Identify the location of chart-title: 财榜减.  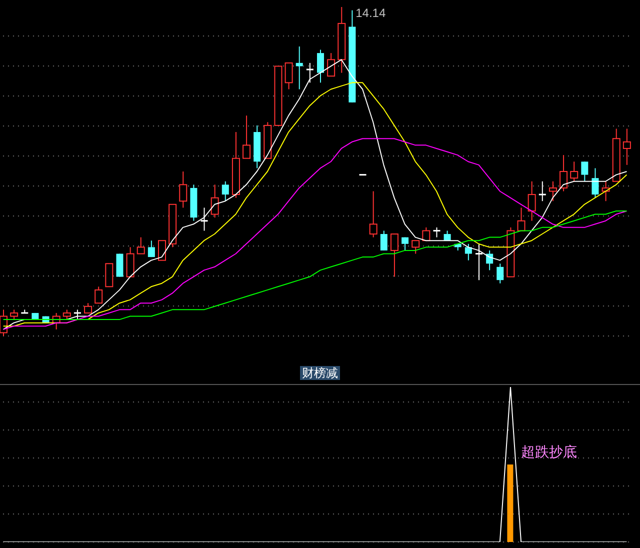
(320, 373).